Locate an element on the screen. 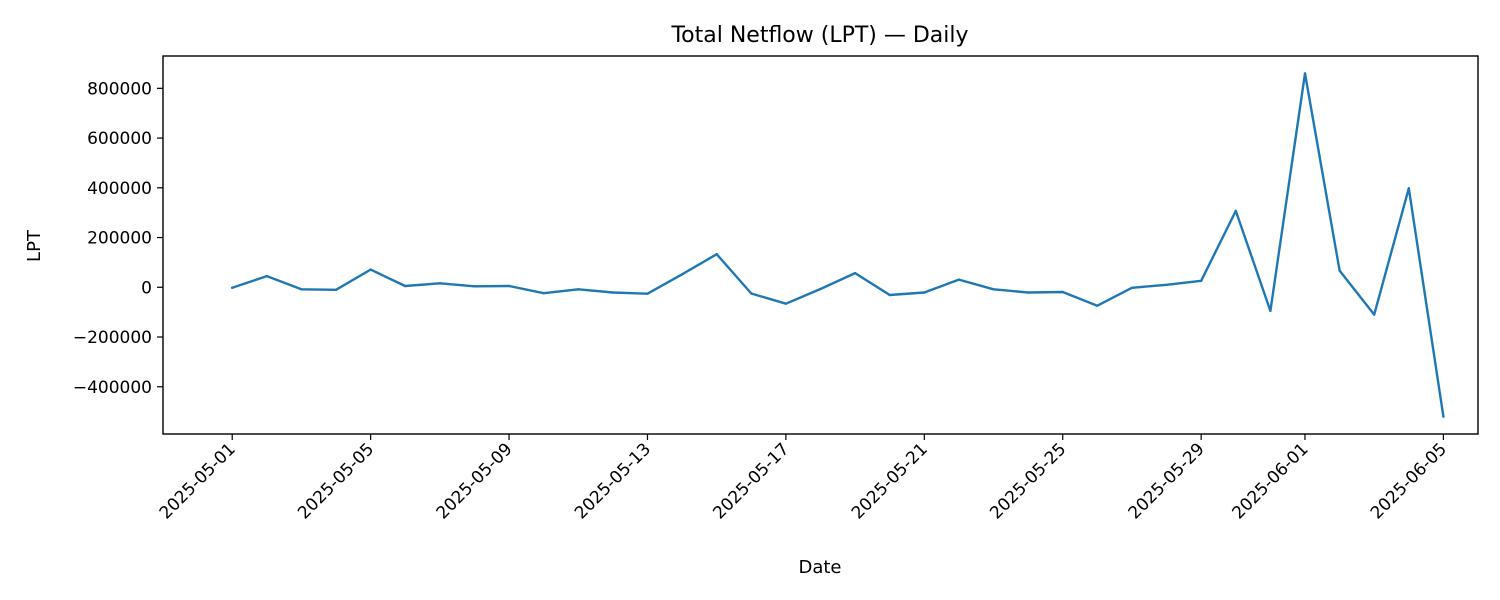  y-tick-label: 400000 is located at coordinates (119, 189).